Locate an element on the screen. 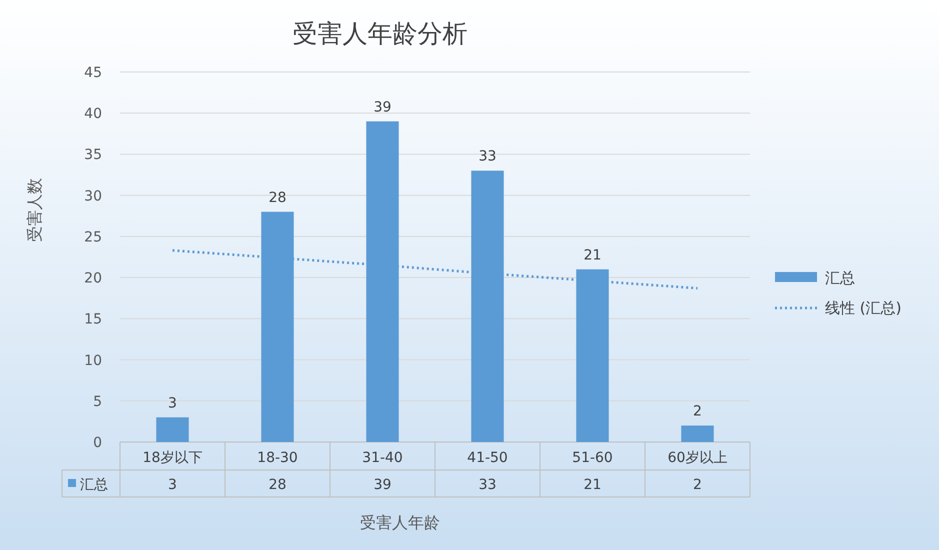  legend-label: 汇总 is located at coordinates (94, 485).